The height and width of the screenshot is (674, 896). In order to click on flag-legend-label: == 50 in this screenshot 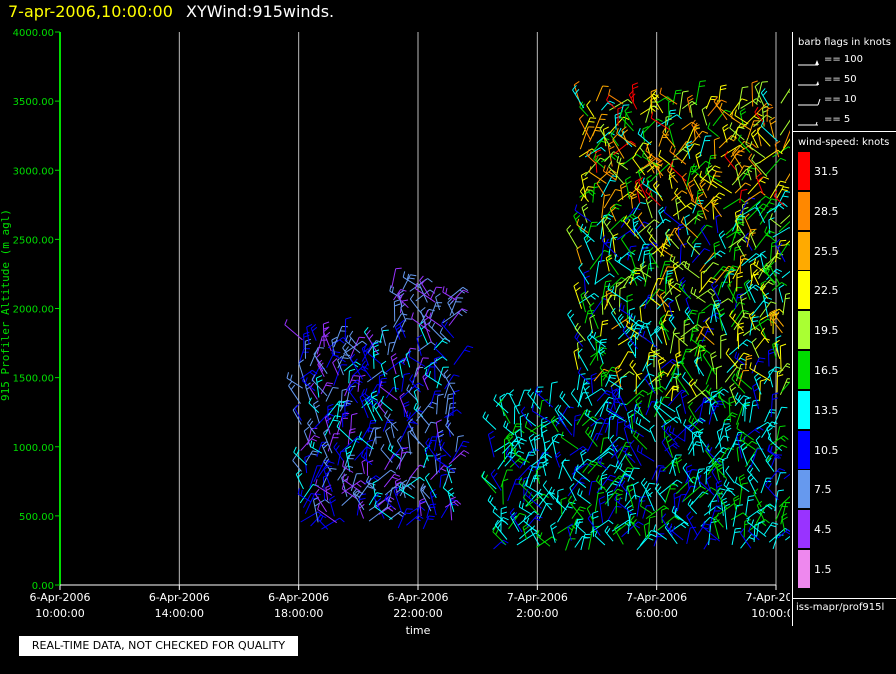, I will do `click(840, 79)`.